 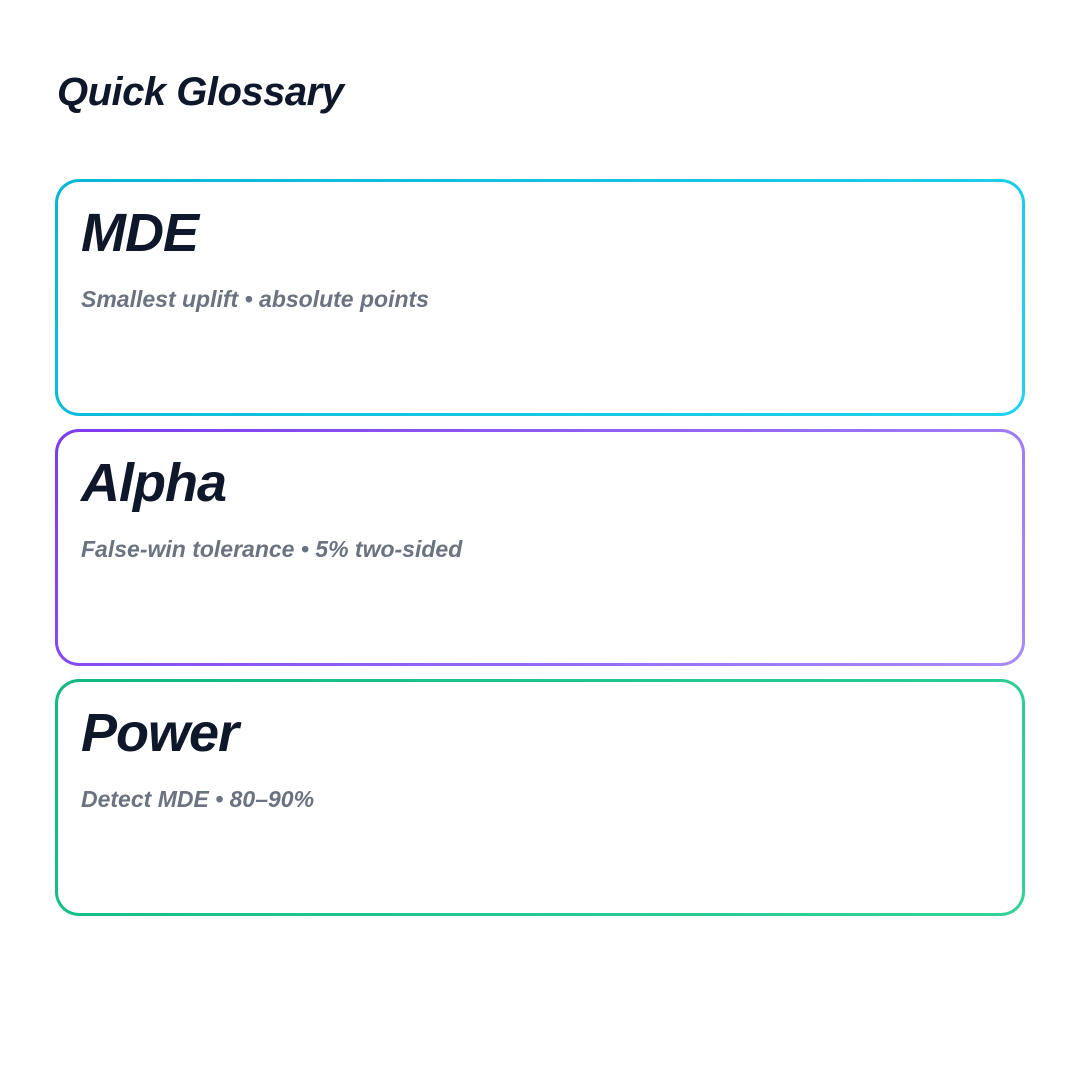 I want to click on card-title: Alpha, so click(x=154, y=483).